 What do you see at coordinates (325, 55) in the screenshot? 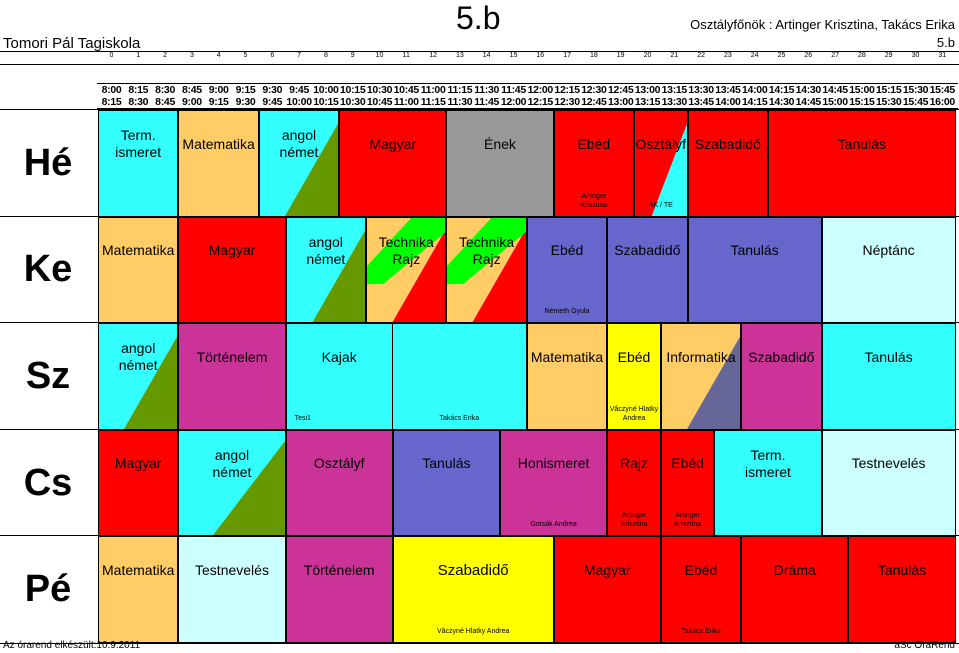
I see `period-number: 8` at bounding box center [325, 55].